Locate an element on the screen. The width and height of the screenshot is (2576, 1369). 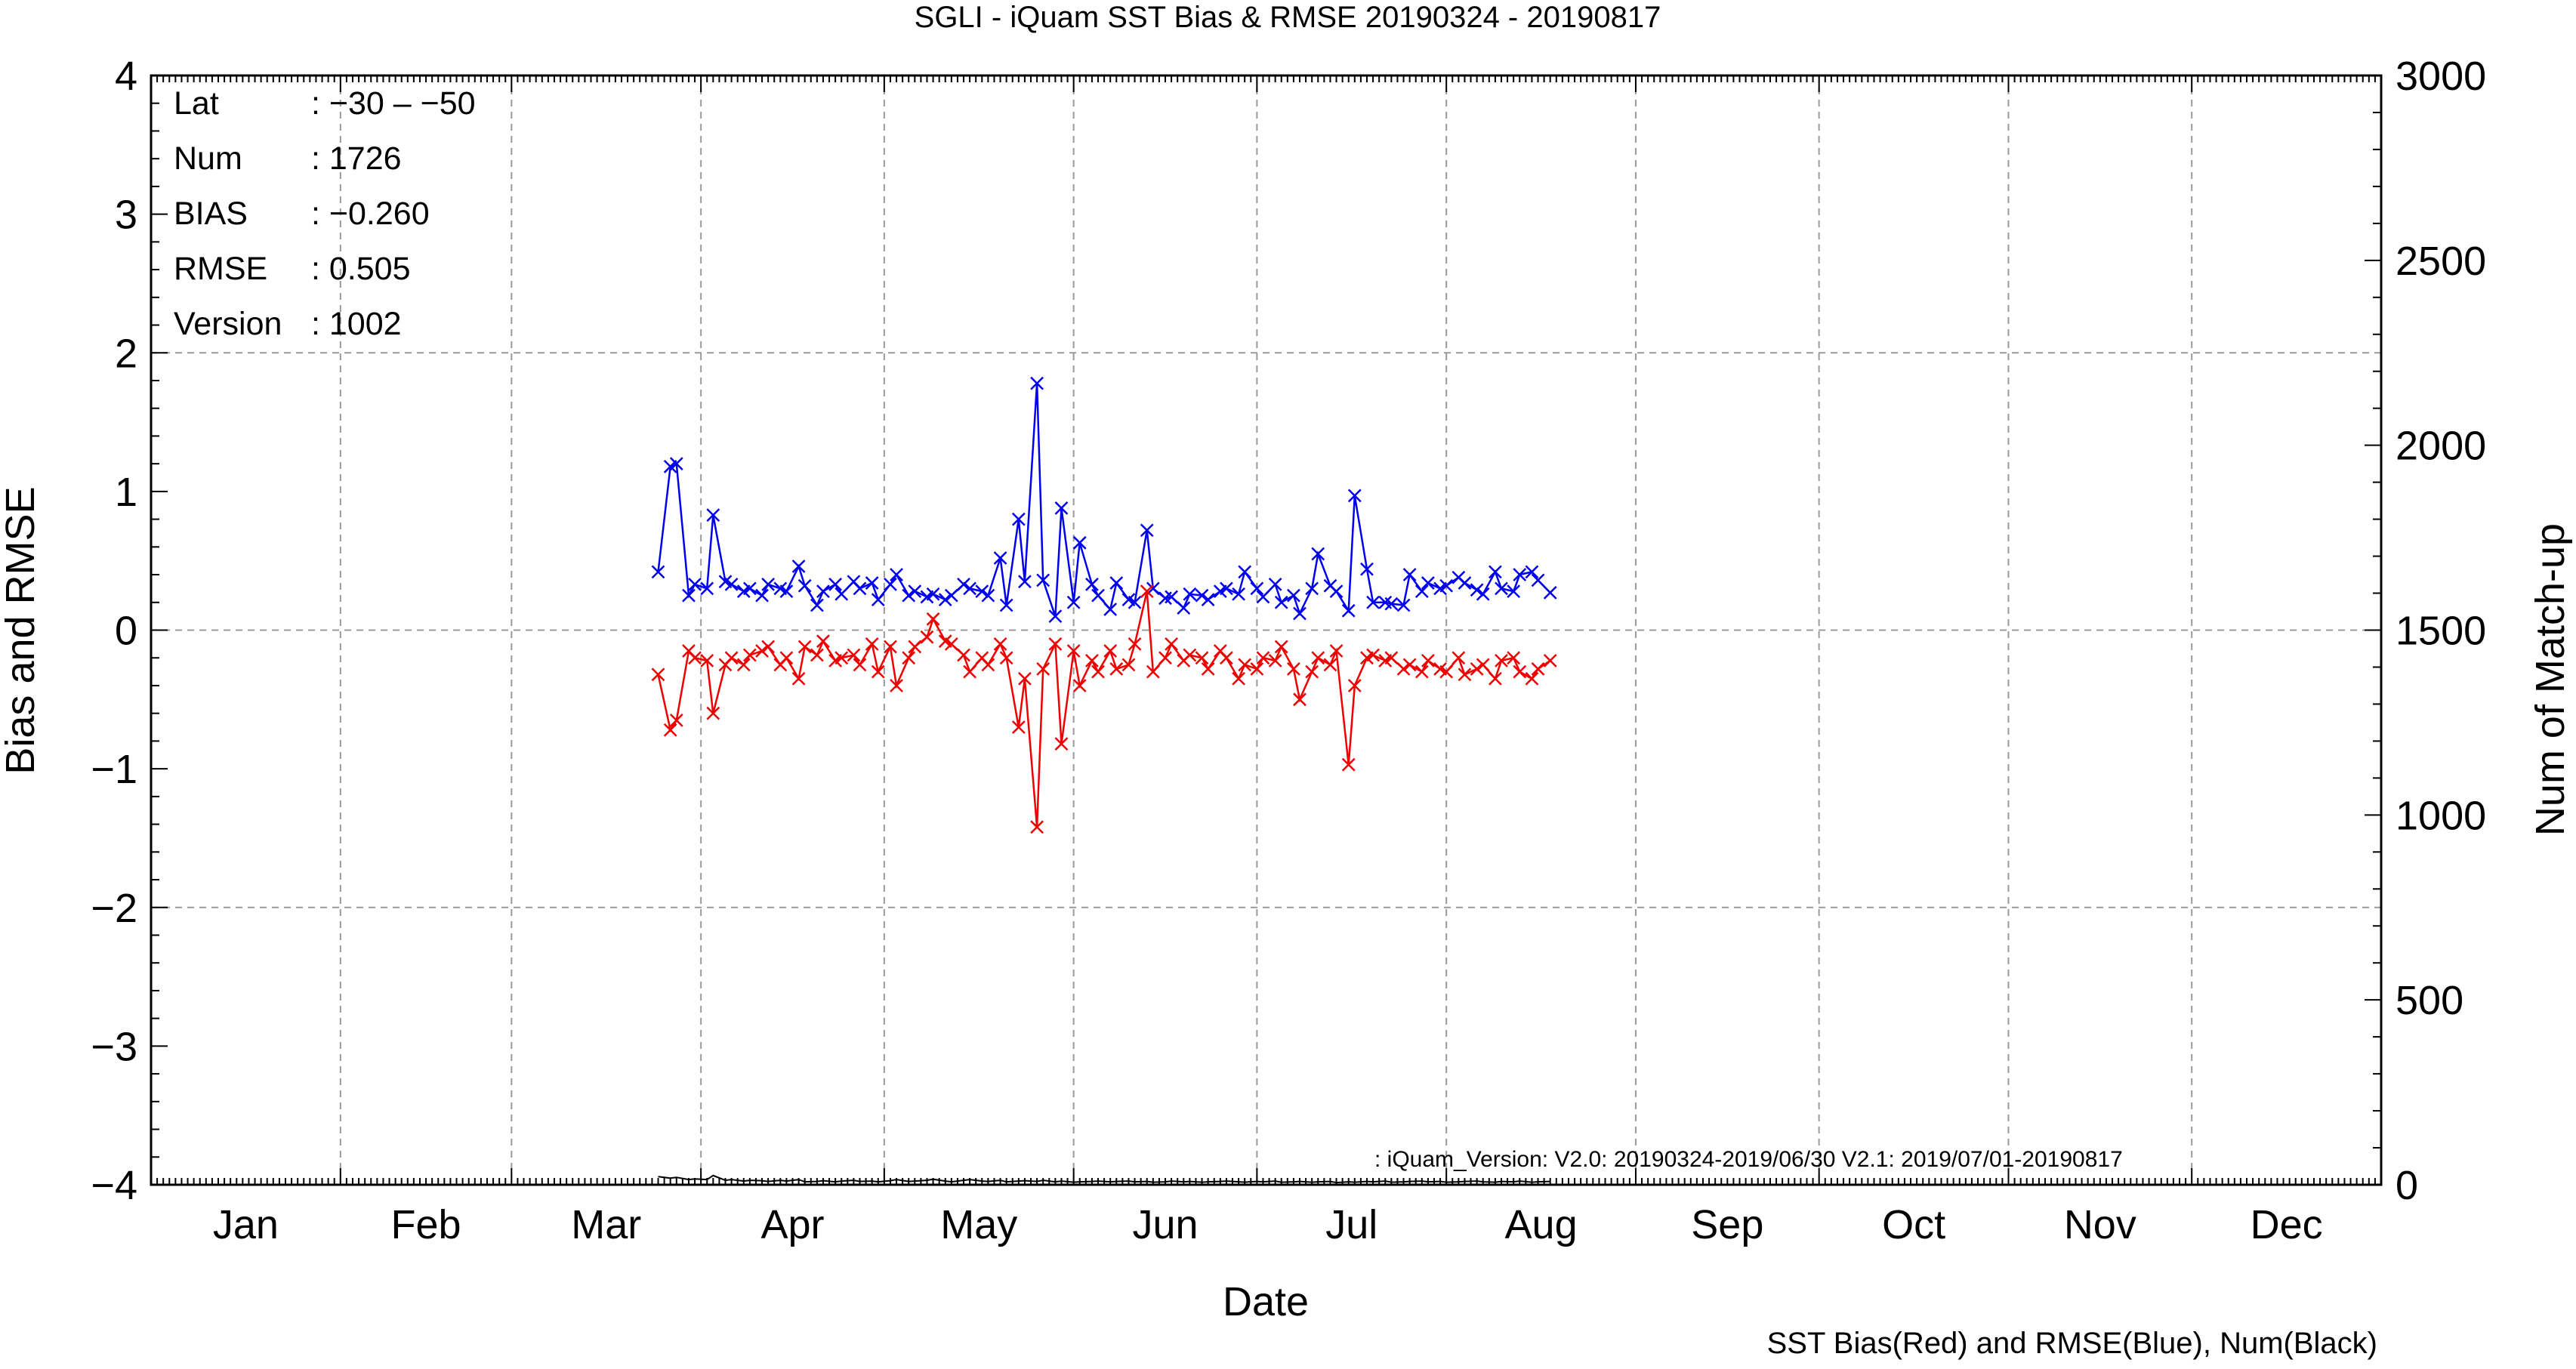
y2-tick-label: 0 is located at coordinates (2407, 1185).